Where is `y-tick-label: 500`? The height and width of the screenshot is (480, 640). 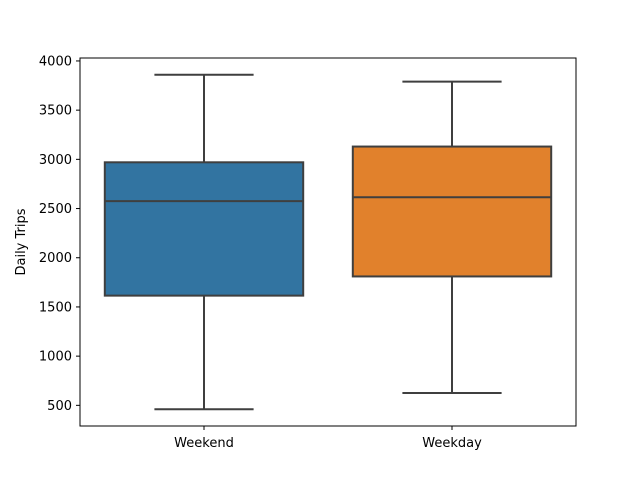
y-tick-label: 500 is located at coordinates (59, 406).